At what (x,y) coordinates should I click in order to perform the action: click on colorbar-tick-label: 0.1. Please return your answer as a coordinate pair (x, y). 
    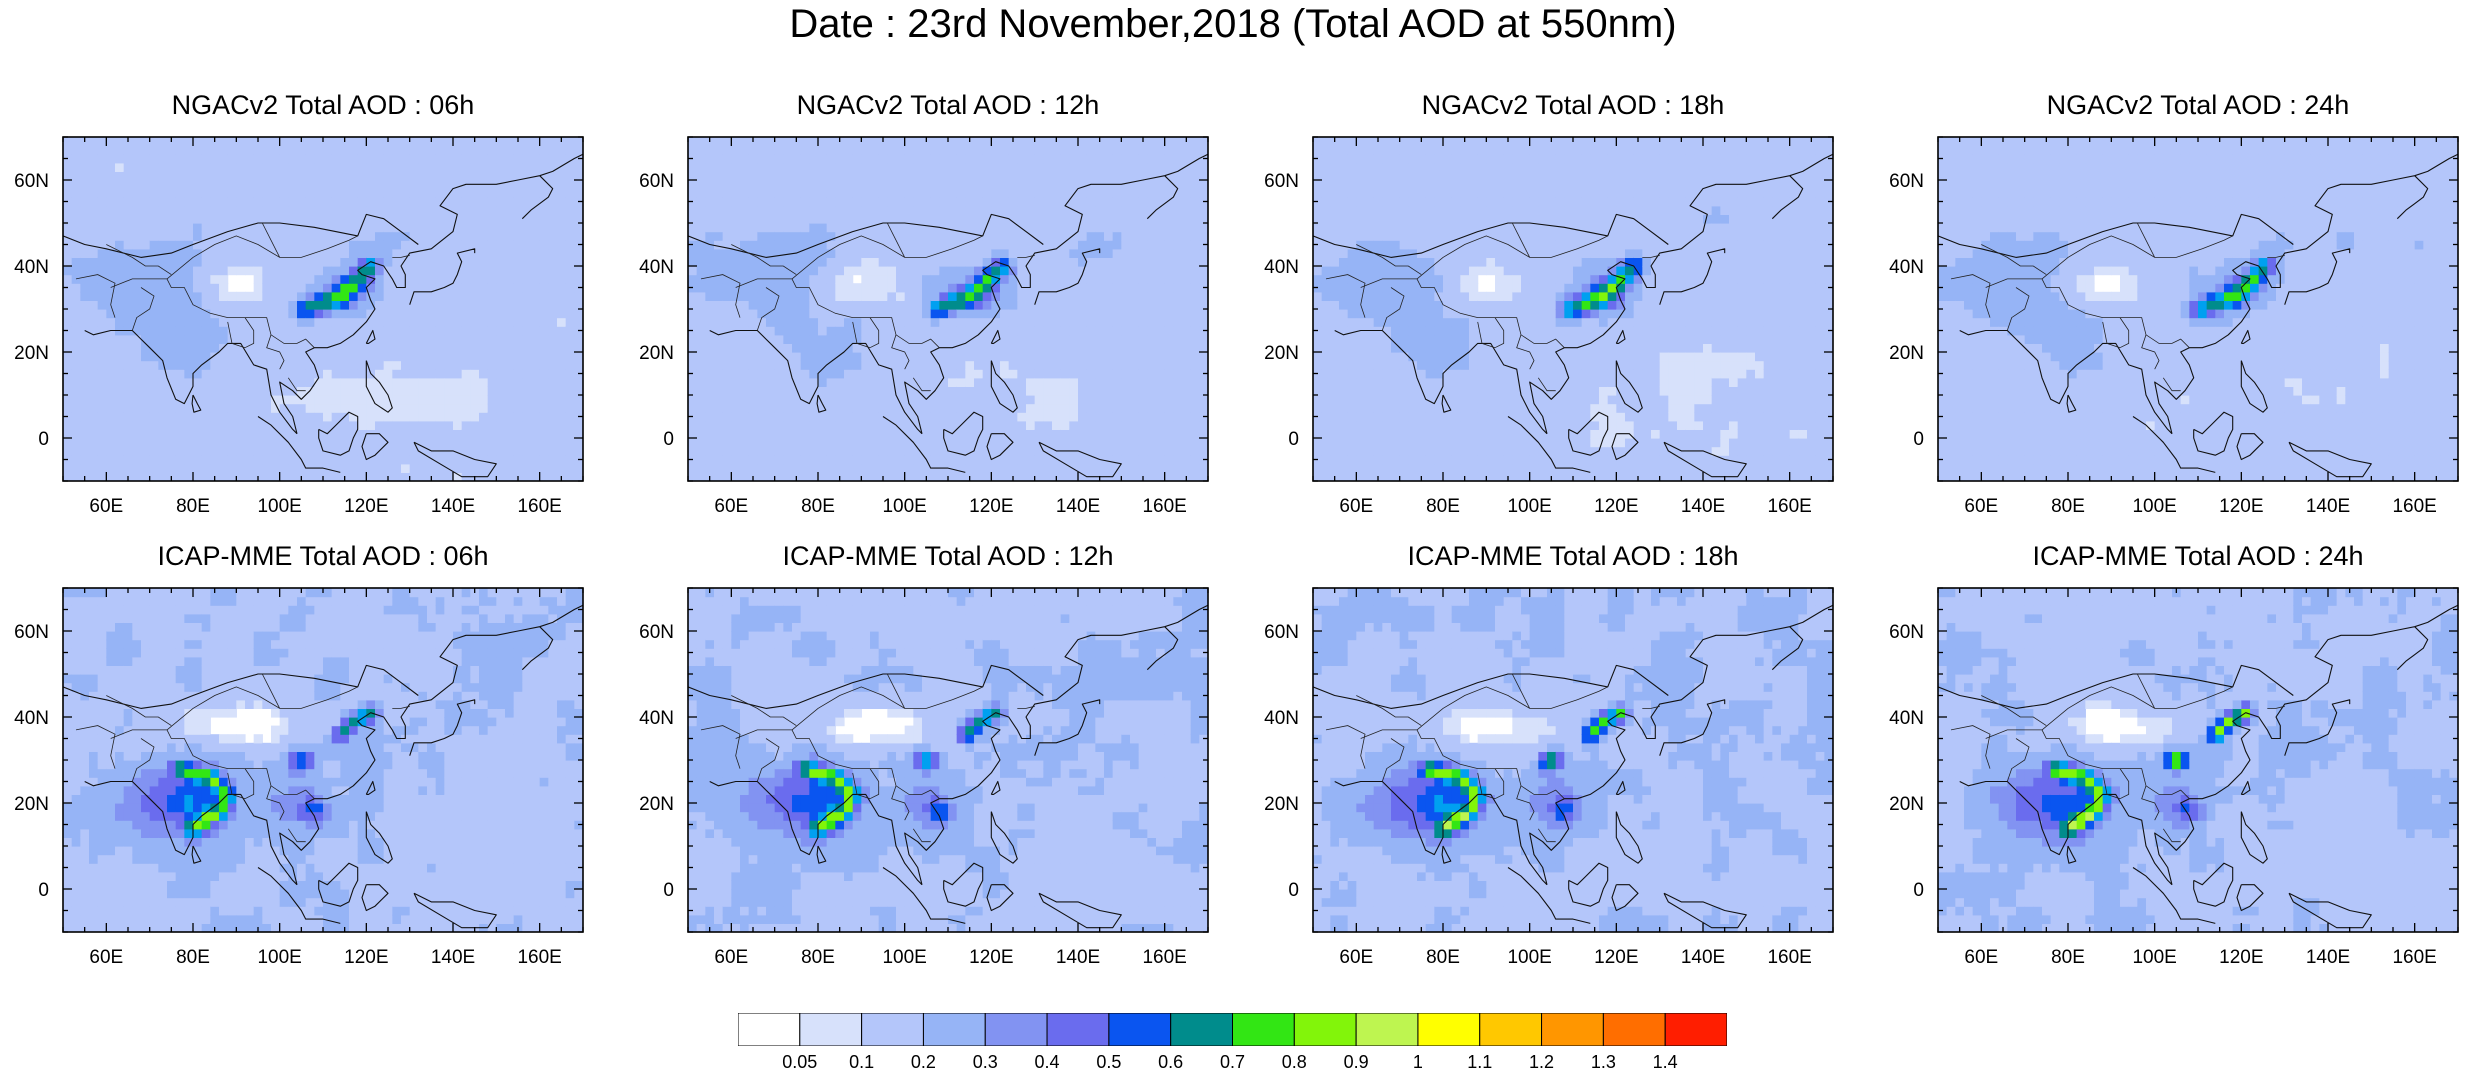
    Looking at the image, I should click on (862, 1062).